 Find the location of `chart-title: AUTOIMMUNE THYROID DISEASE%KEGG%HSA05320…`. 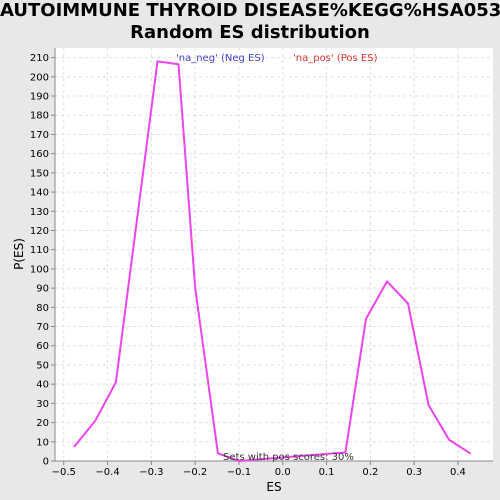

chart-title: AUTOIMMUNE THYROID DISEASE%KEGG%HSA05320… is located at coordinates (250, 22).